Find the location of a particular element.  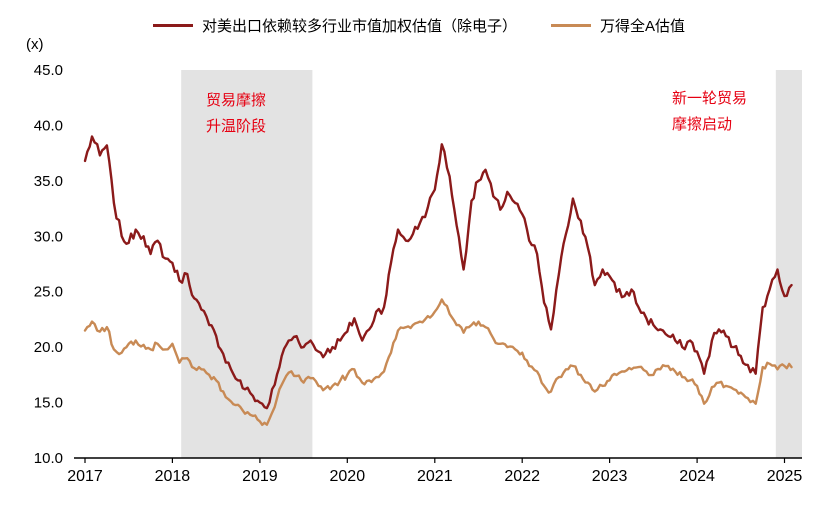

annotation-new-trade-friction-start: 新一轮贸易 摩擦启动 is located at coordinates (710, 111).